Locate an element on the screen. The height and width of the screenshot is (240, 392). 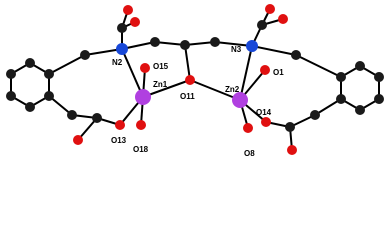
atom-label: N3 is located at coordinates (236, 49).